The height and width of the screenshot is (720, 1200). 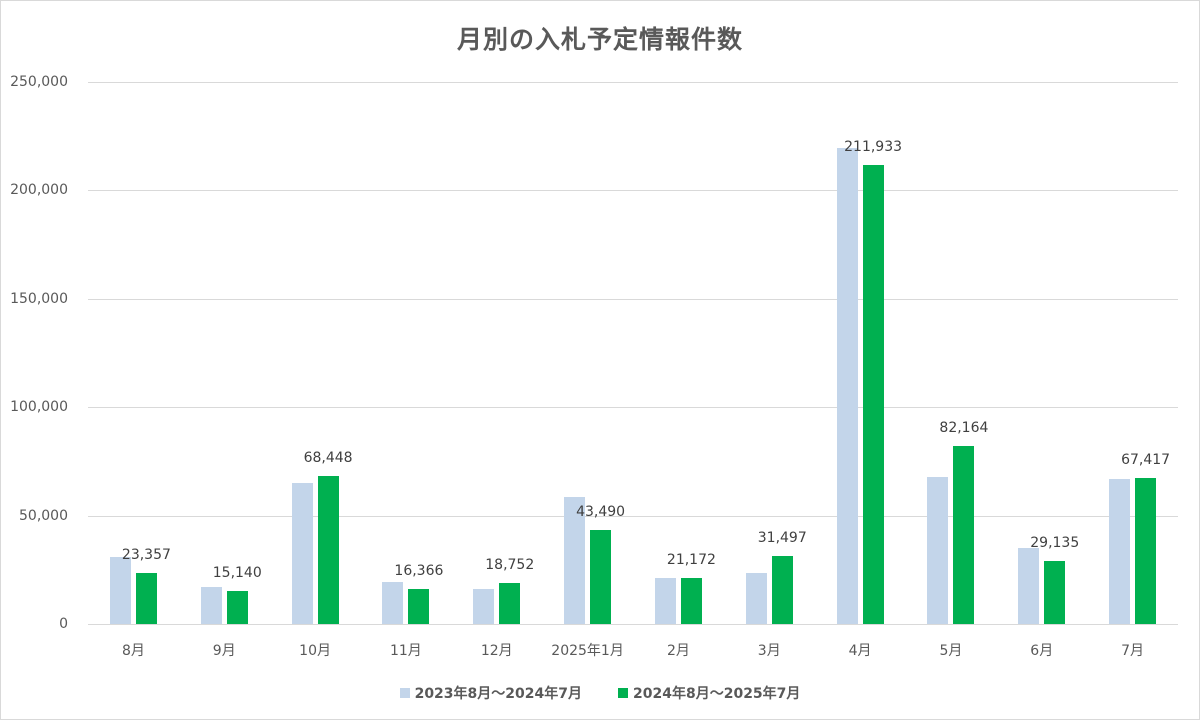 What do you see at coordinates (600, 693) in the screenshot?
I see `legend: 2023年8月～2024年7月 2024年8月～2025年7月` at bounding box center [600, 693].